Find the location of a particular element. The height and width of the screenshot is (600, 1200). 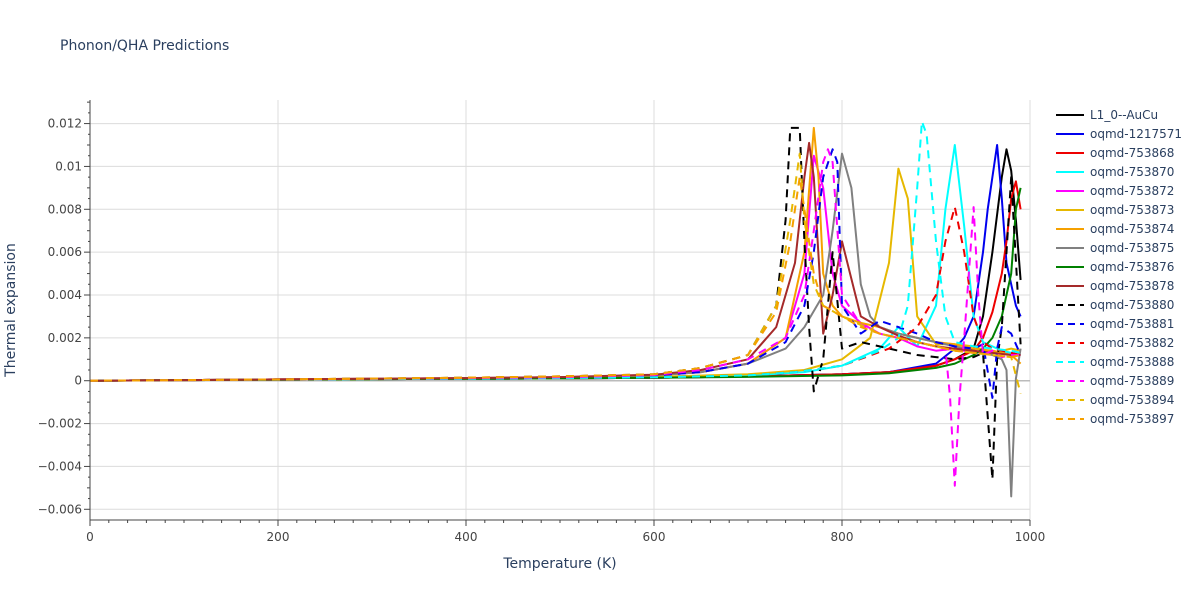

legend-item-oqmd-753894: oqmd-753894 is located at coordinates (1115, 400).